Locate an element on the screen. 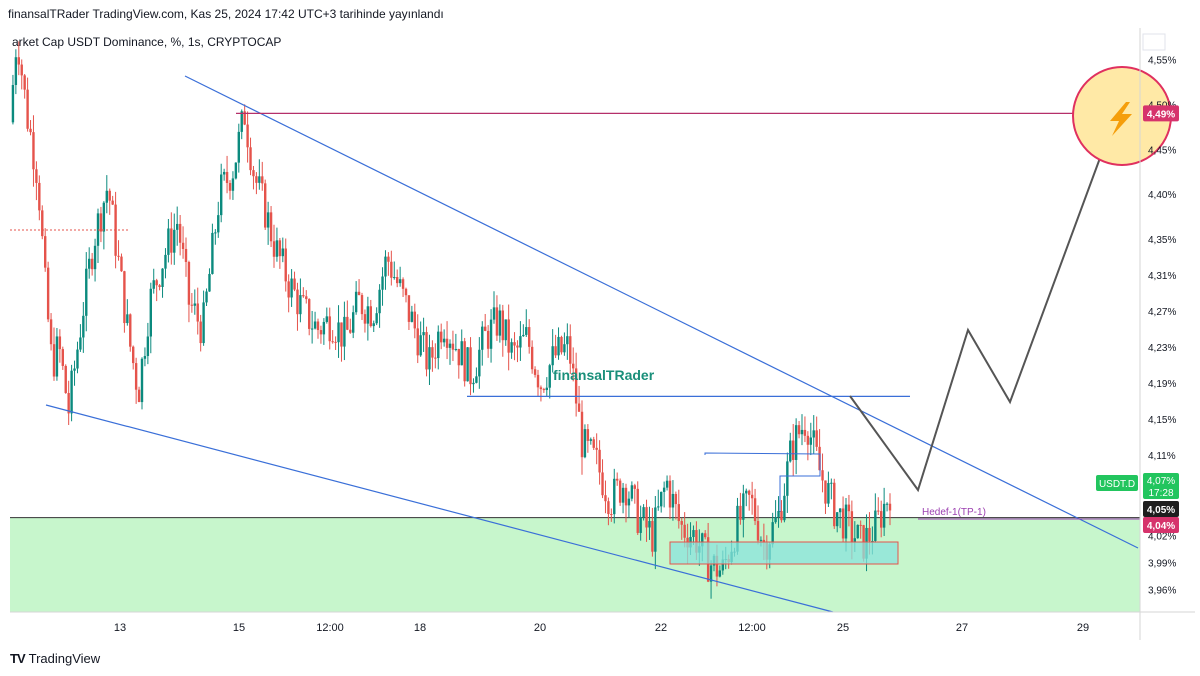  y-tick-label: 4,02% is located at coordinates (1162, 537).